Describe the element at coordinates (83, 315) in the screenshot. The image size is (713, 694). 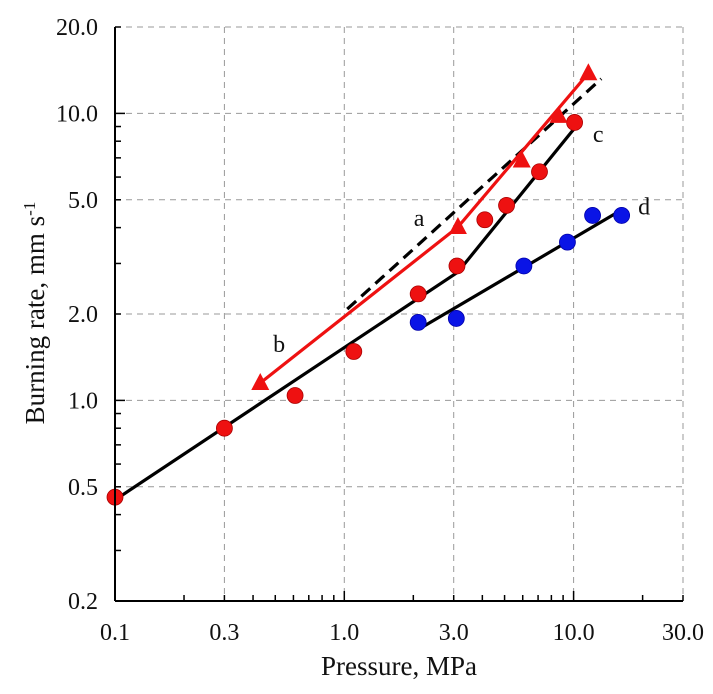
I see `y-tick-label: 2.0` at that location.